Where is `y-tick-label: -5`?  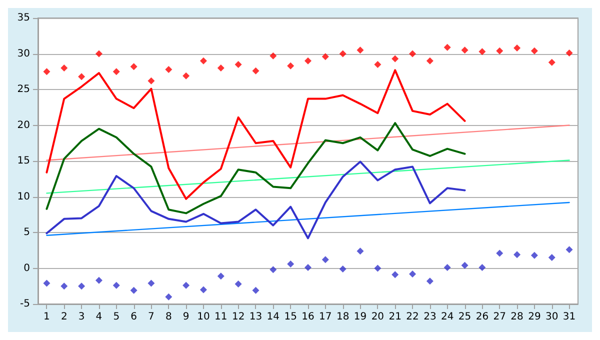 y-tick-label: -5 is located at coordinates (25, 304).